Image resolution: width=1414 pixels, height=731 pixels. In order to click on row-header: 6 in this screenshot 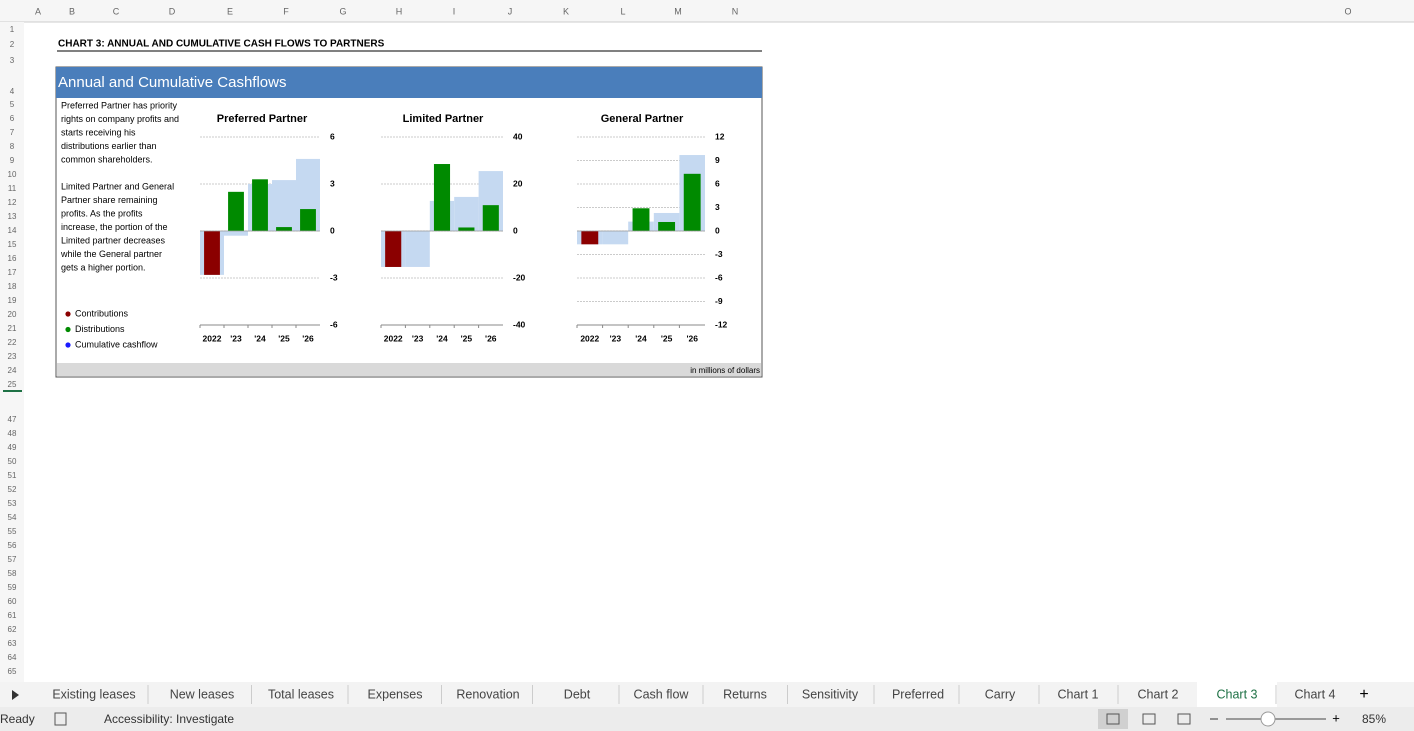, I will do `click(12, 118)`.